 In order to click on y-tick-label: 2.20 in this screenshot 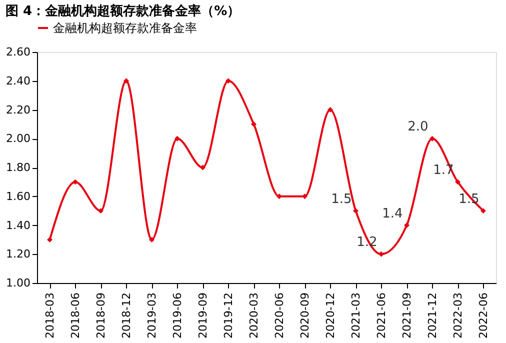, I will do `click(18, 109)`.